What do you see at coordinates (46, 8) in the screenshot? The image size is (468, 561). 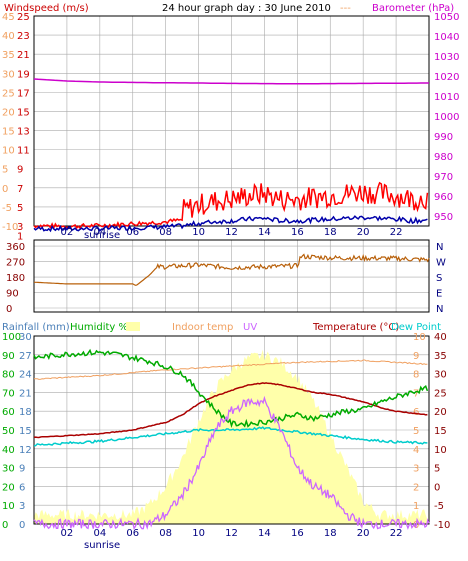 I see `windspeed-axis-title: Windspeed (m/s)` at bounding box center [46, 8].